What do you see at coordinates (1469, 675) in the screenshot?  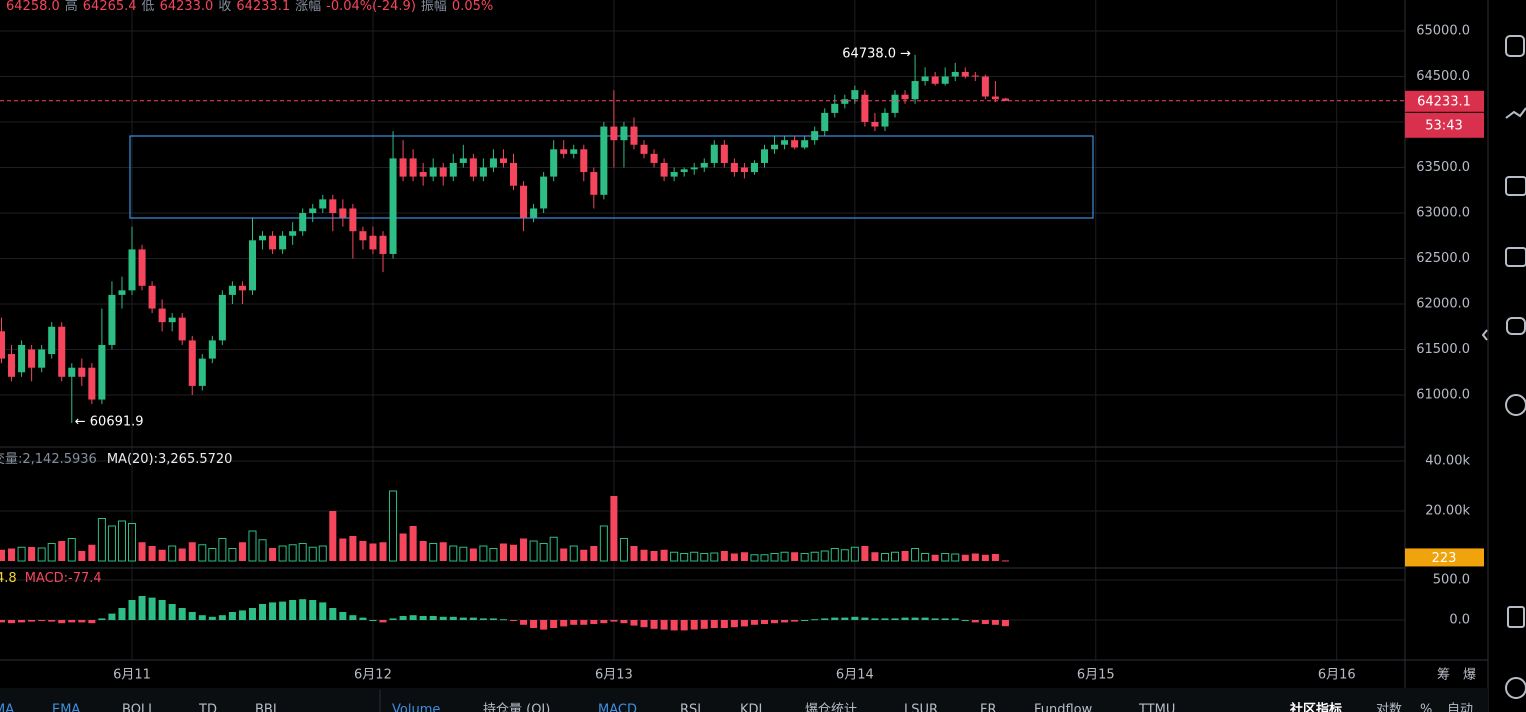 I see `axis-tool: 爆` at bounding box center [1469, 675].